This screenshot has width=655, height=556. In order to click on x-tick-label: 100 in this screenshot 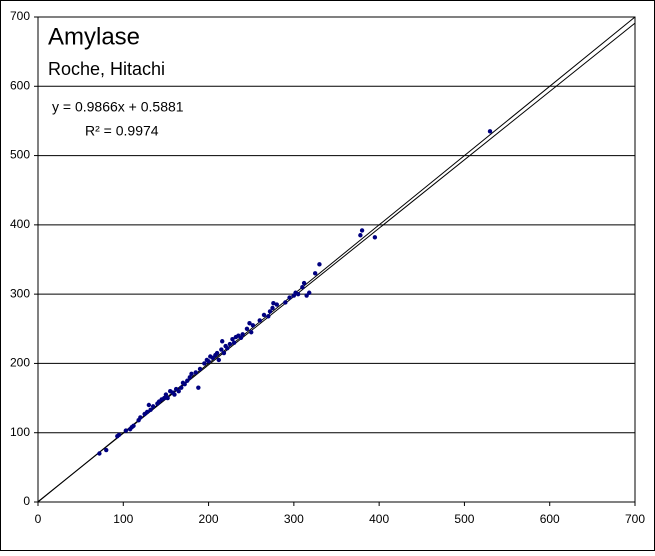, I will do `click(123, 519)`.